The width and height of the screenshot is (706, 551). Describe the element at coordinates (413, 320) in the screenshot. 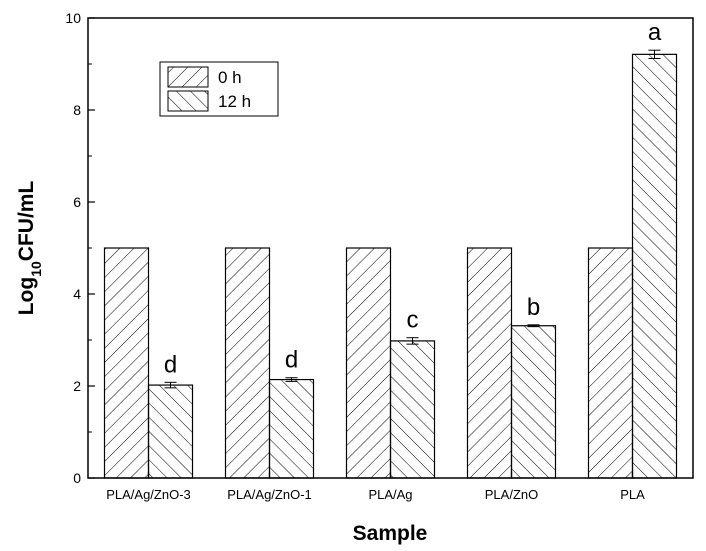

I see `significance-label-3: c` at that location.